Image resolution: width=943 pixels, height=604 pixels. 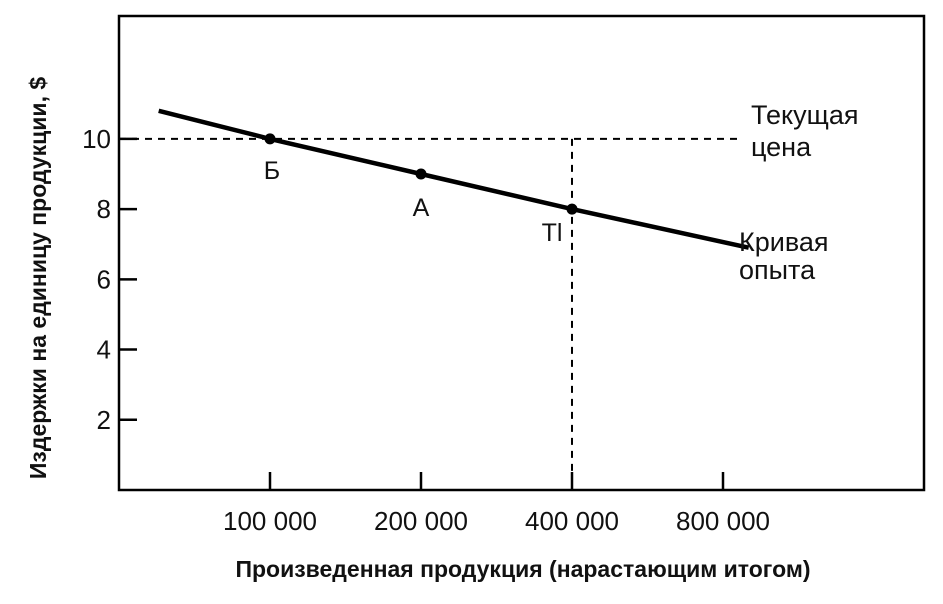 What do you see at coordinates (572, 521) in the screenshot?
I see `x-tick-label: 400 000` at bounding box center [572, 521].